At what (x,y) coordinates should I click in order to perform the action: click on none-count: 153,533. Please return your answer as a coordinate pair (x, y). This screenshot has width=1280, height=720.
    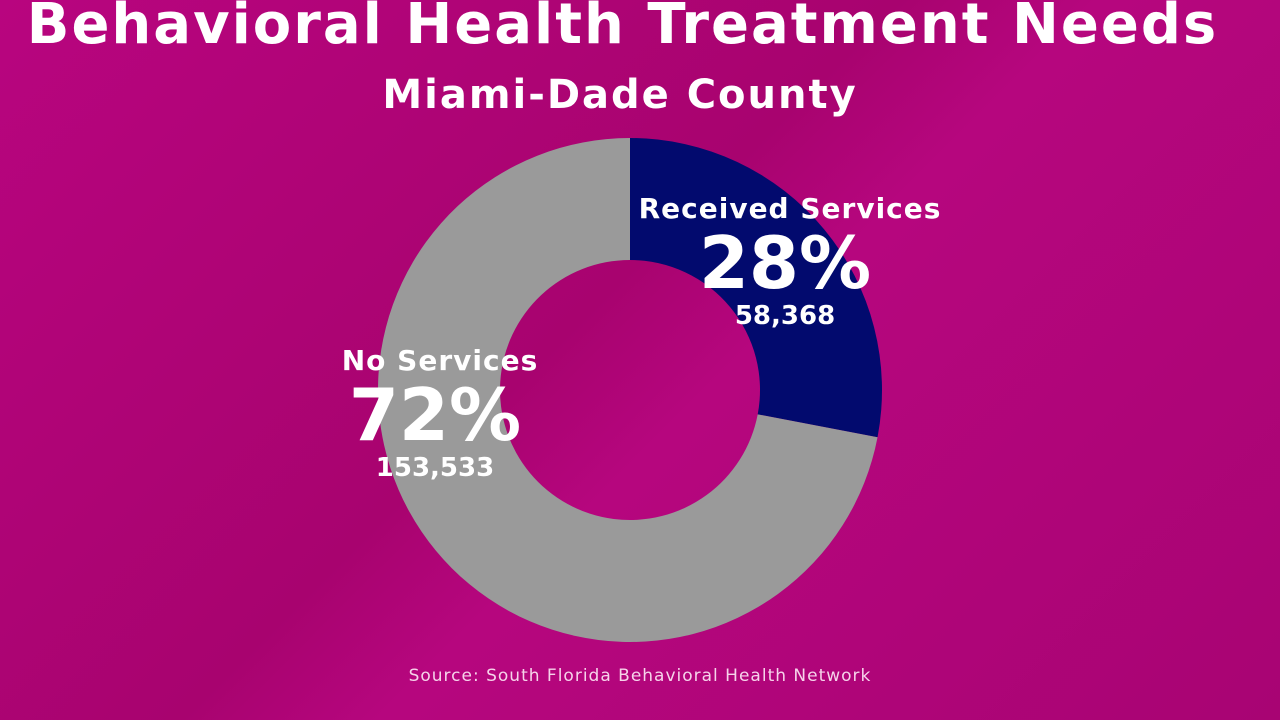
    Looking at the image, I should click on (435, 468).